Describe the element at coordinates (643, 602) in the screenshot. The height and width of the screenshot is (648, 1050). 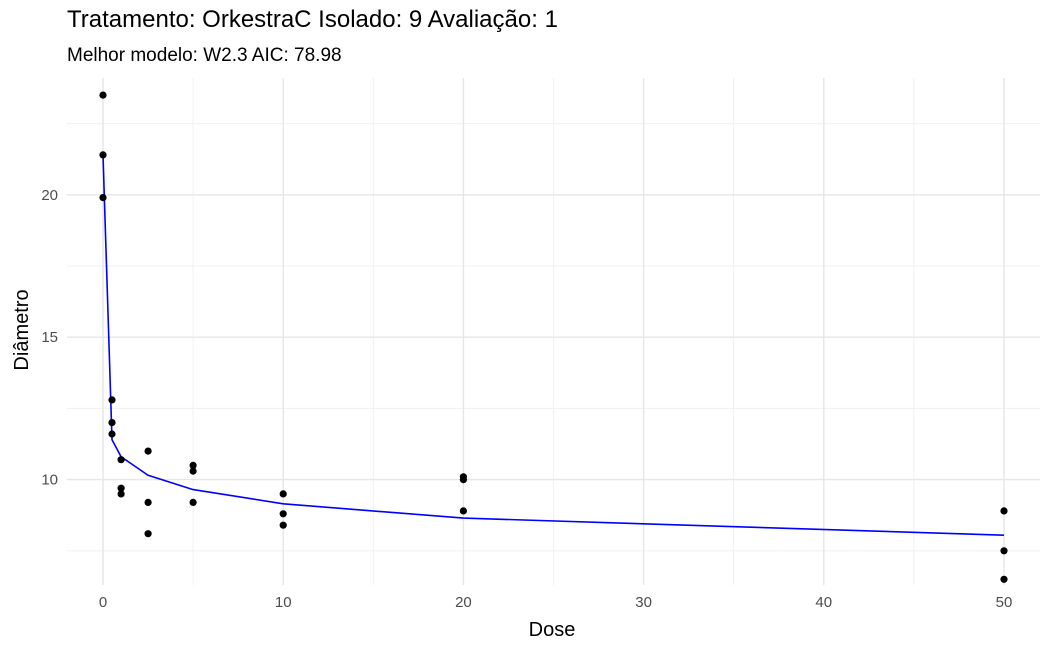
I see `x-tick-label: 30` at that location.